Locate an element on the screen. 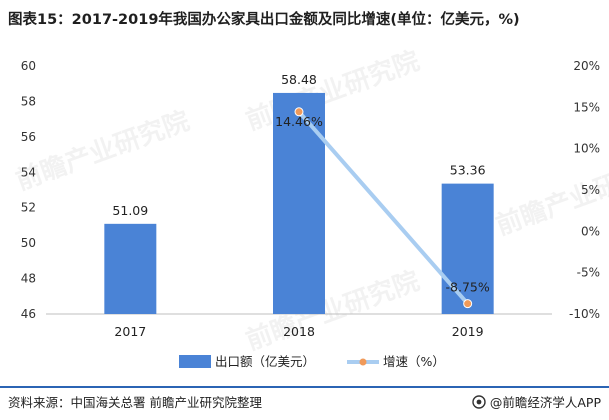 This screenshot has width=609, height=420. right-axis-tick-label: 10% is located at coordinates (586, 149).